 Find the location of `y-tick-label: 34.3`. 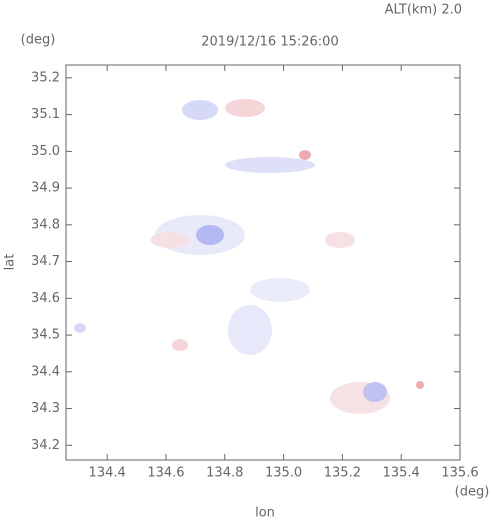

y-tick-label: 34.3 is located at coordinates (45, 408).